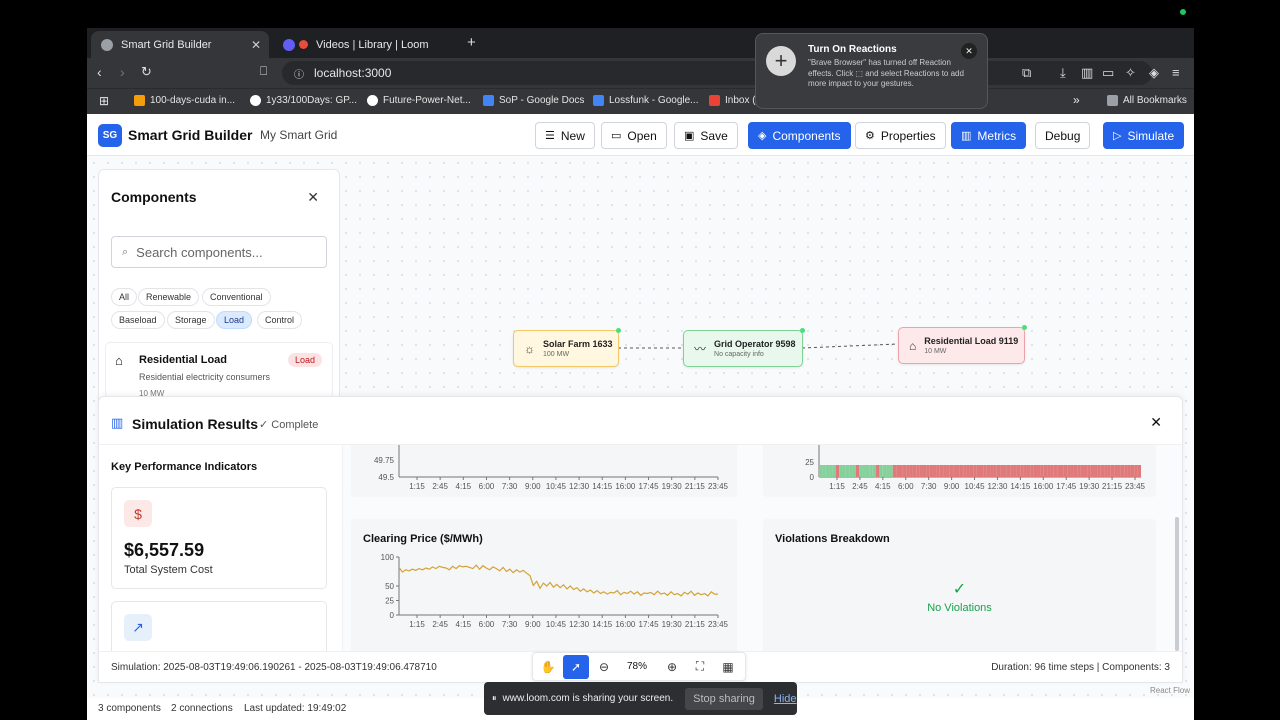  I want to click on hide-button: Hide, so click(785, 698).